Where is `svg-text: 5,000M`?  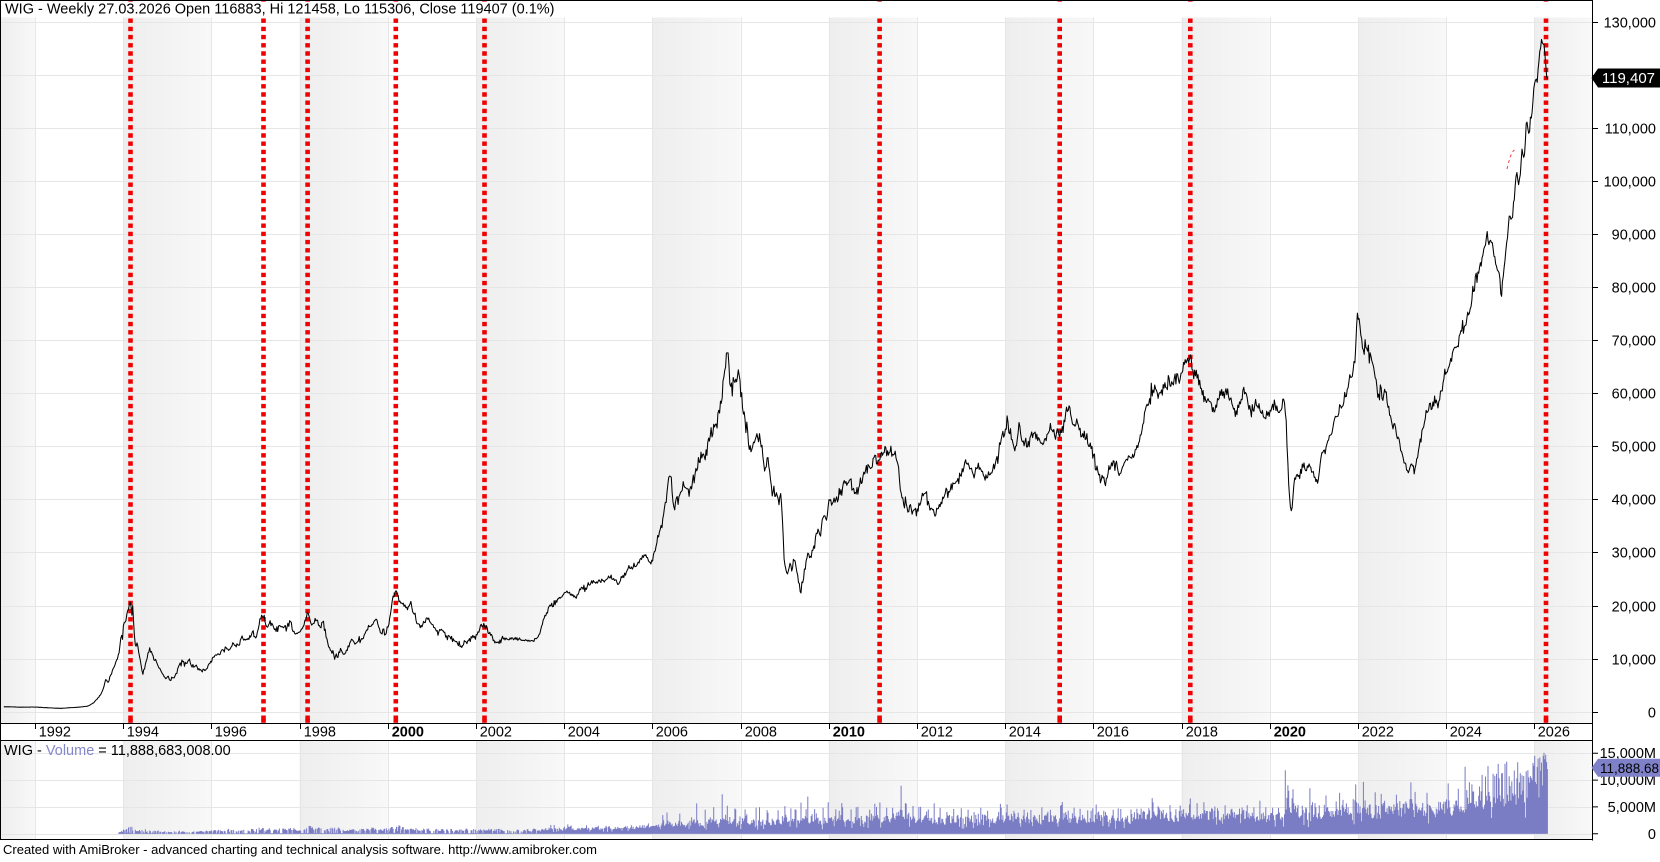
svg-text: 5,000M is located at coordinates (1632, 808).